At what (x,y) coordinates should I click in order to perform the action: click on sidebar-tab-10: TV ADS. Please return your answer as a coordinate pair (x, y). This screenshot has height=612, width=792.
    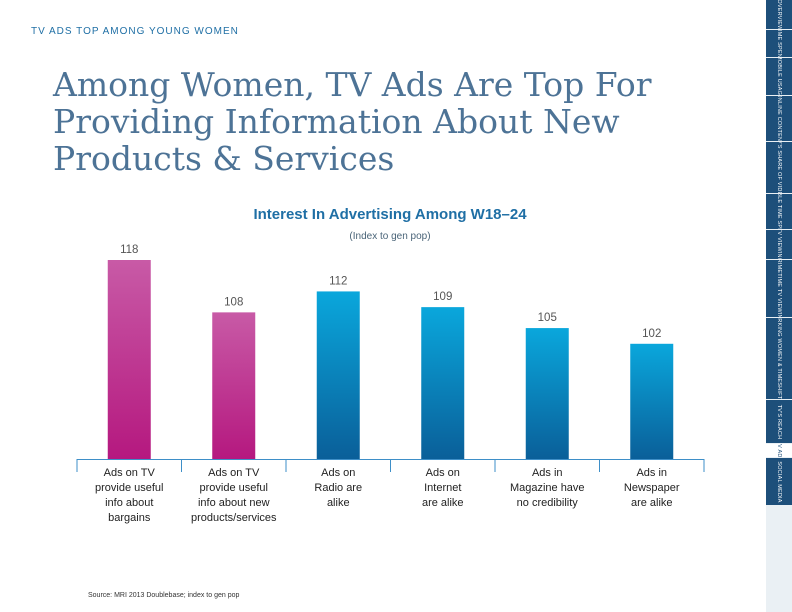
    Looking at the image, I should click on (779, 450).